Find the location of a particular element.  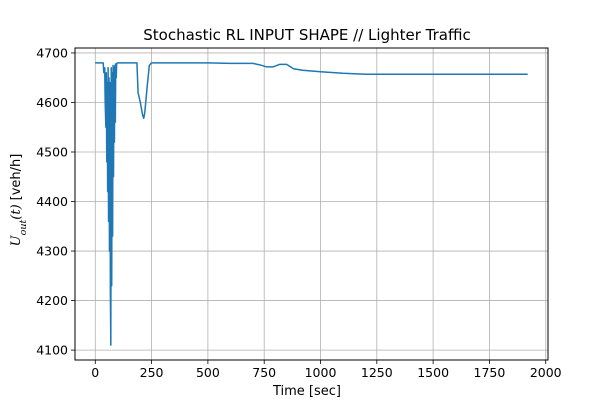

y-tick-label: 4100 is located at coordinates (52, 350).